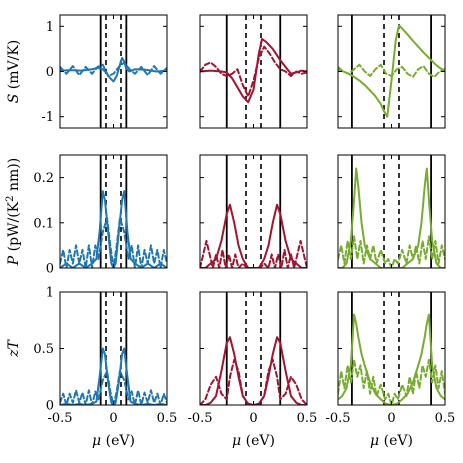  I want to click on y-tick-label: 0.1, so click(43, 223).